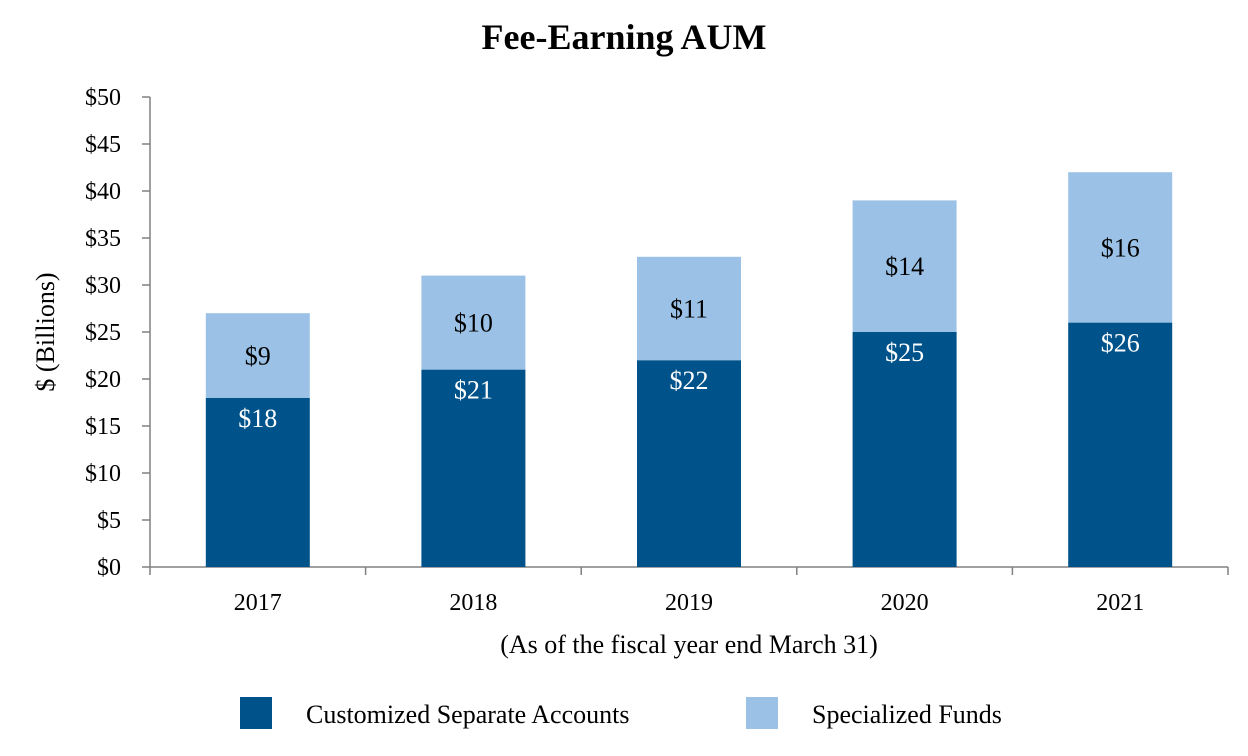 Image resolution: width=1248 pixels, height=756 pixels. I want to click on legend-label: Customized Separate Accounts, so click(467, 714).